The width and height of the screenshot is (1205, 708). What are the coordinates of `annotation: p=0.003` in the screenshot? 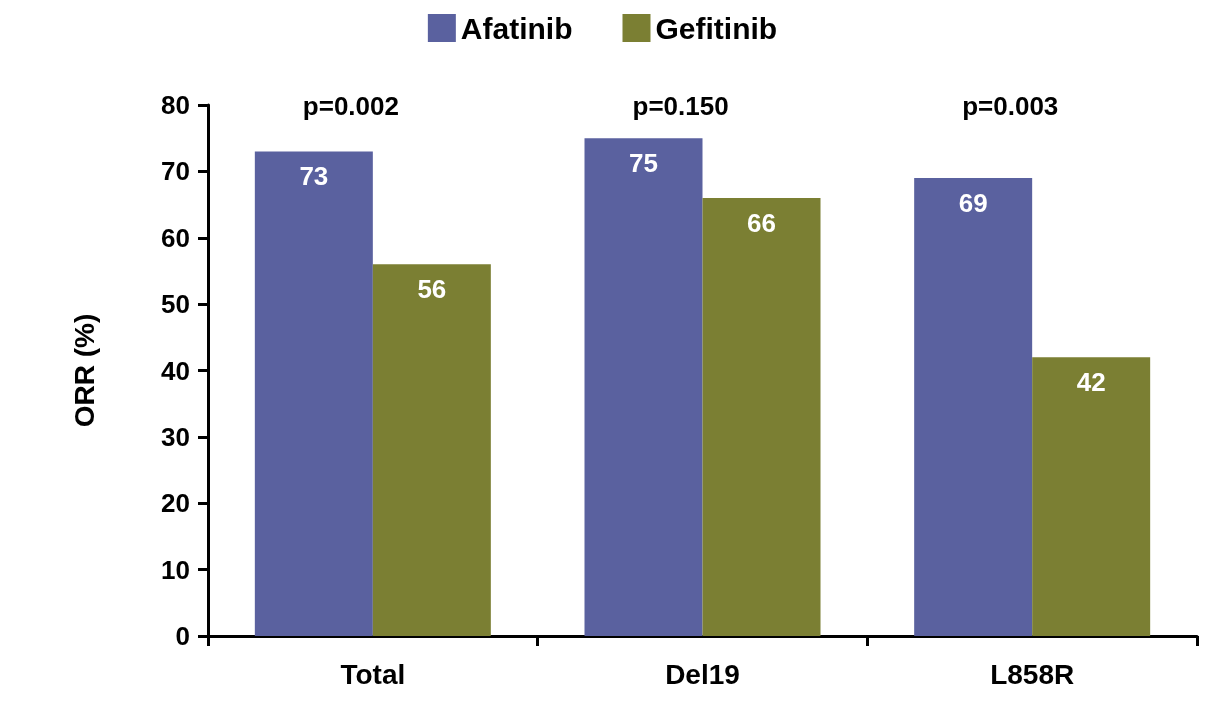 It's located at (1010, 106).